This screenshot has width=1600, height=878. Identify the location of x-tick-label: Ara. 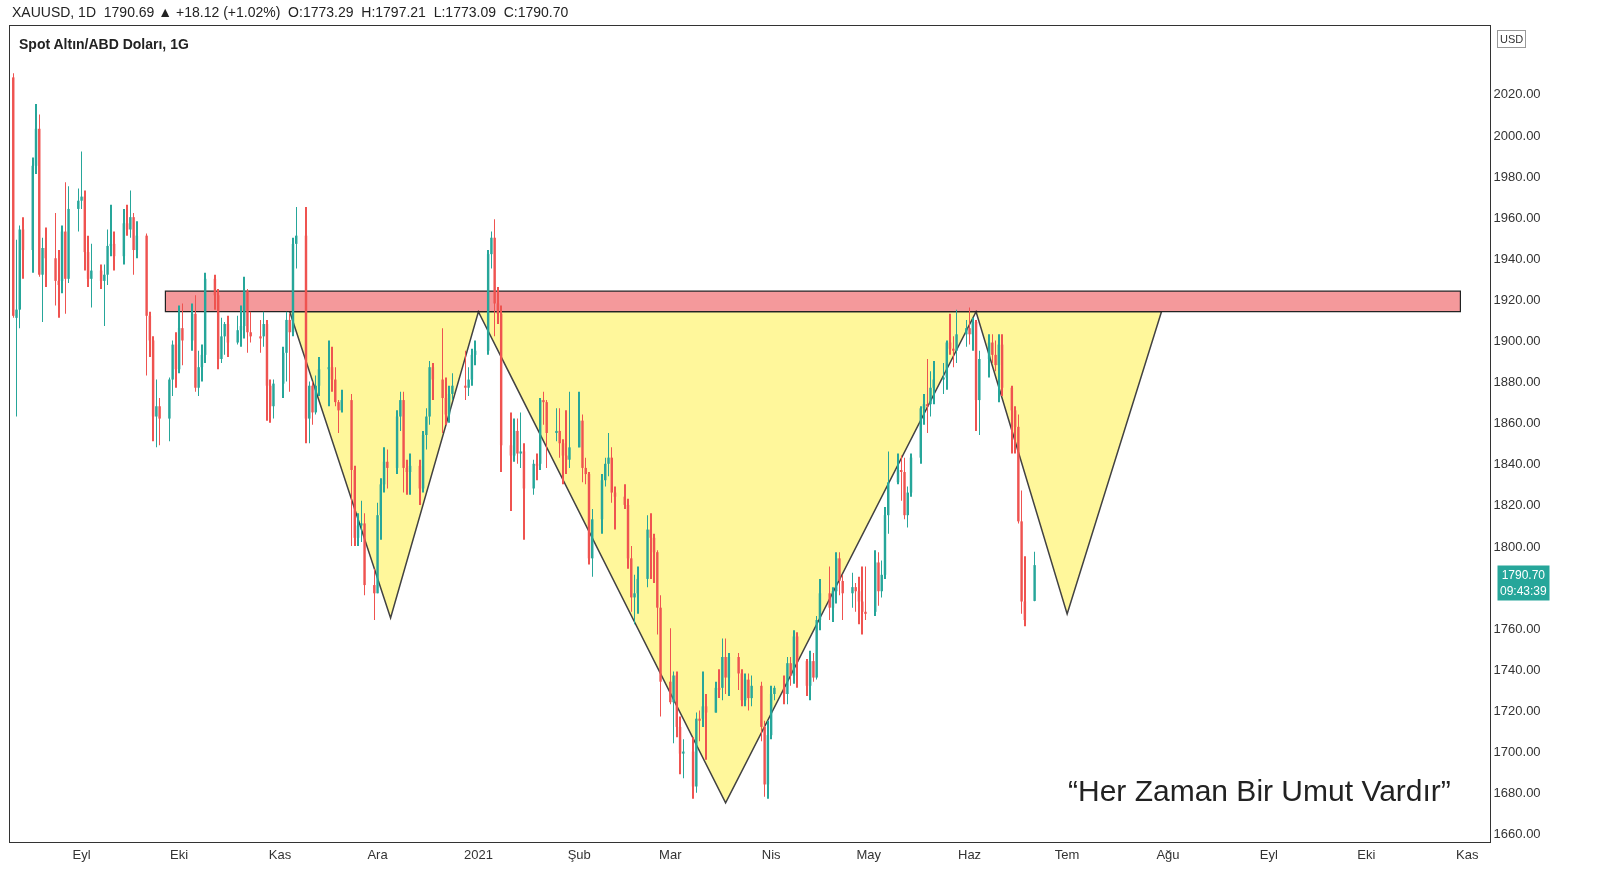
(378, 854).